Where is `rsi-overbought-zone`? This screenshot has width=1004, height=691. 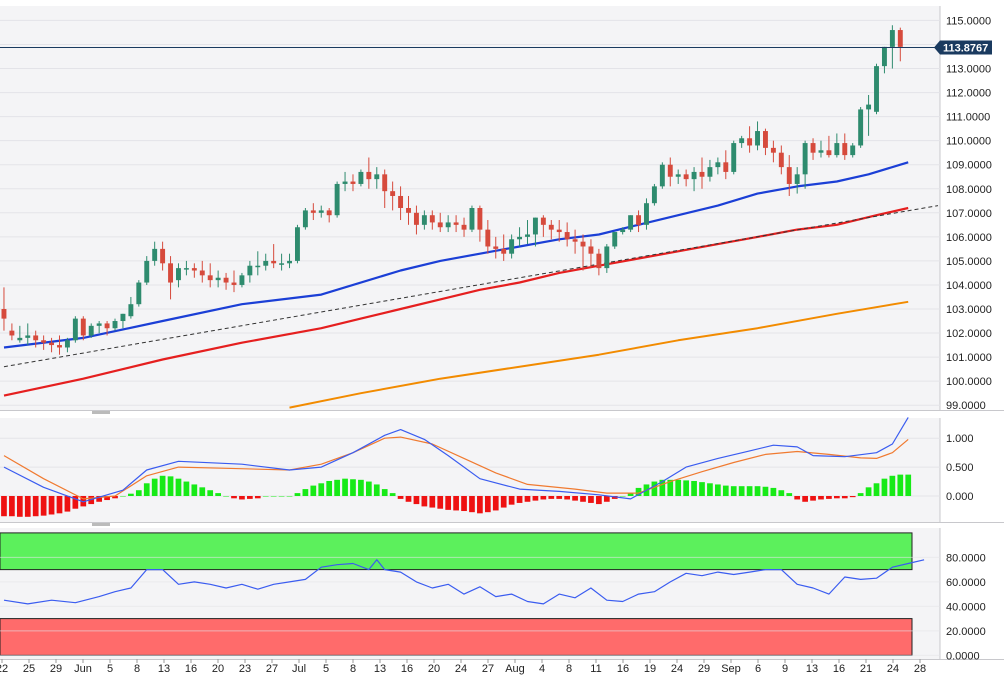
rsi-overbought-zone is located at coordinates (456, 551).